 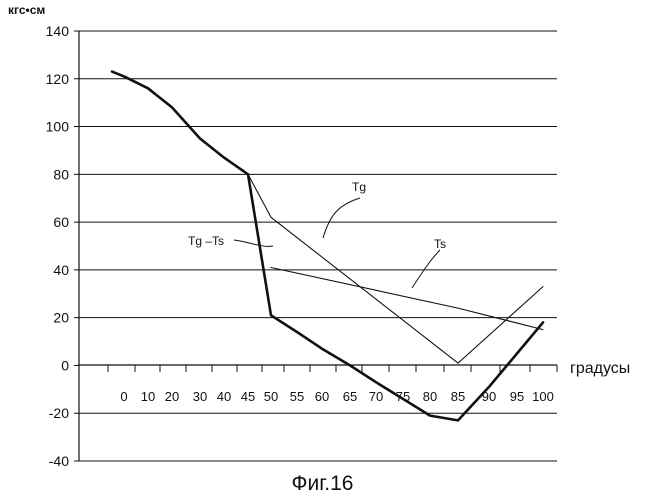 What do you see at coordinates (59, 413) in the screenshot?
I see `y-tick-label: -20` at bounding box center [59, 413].